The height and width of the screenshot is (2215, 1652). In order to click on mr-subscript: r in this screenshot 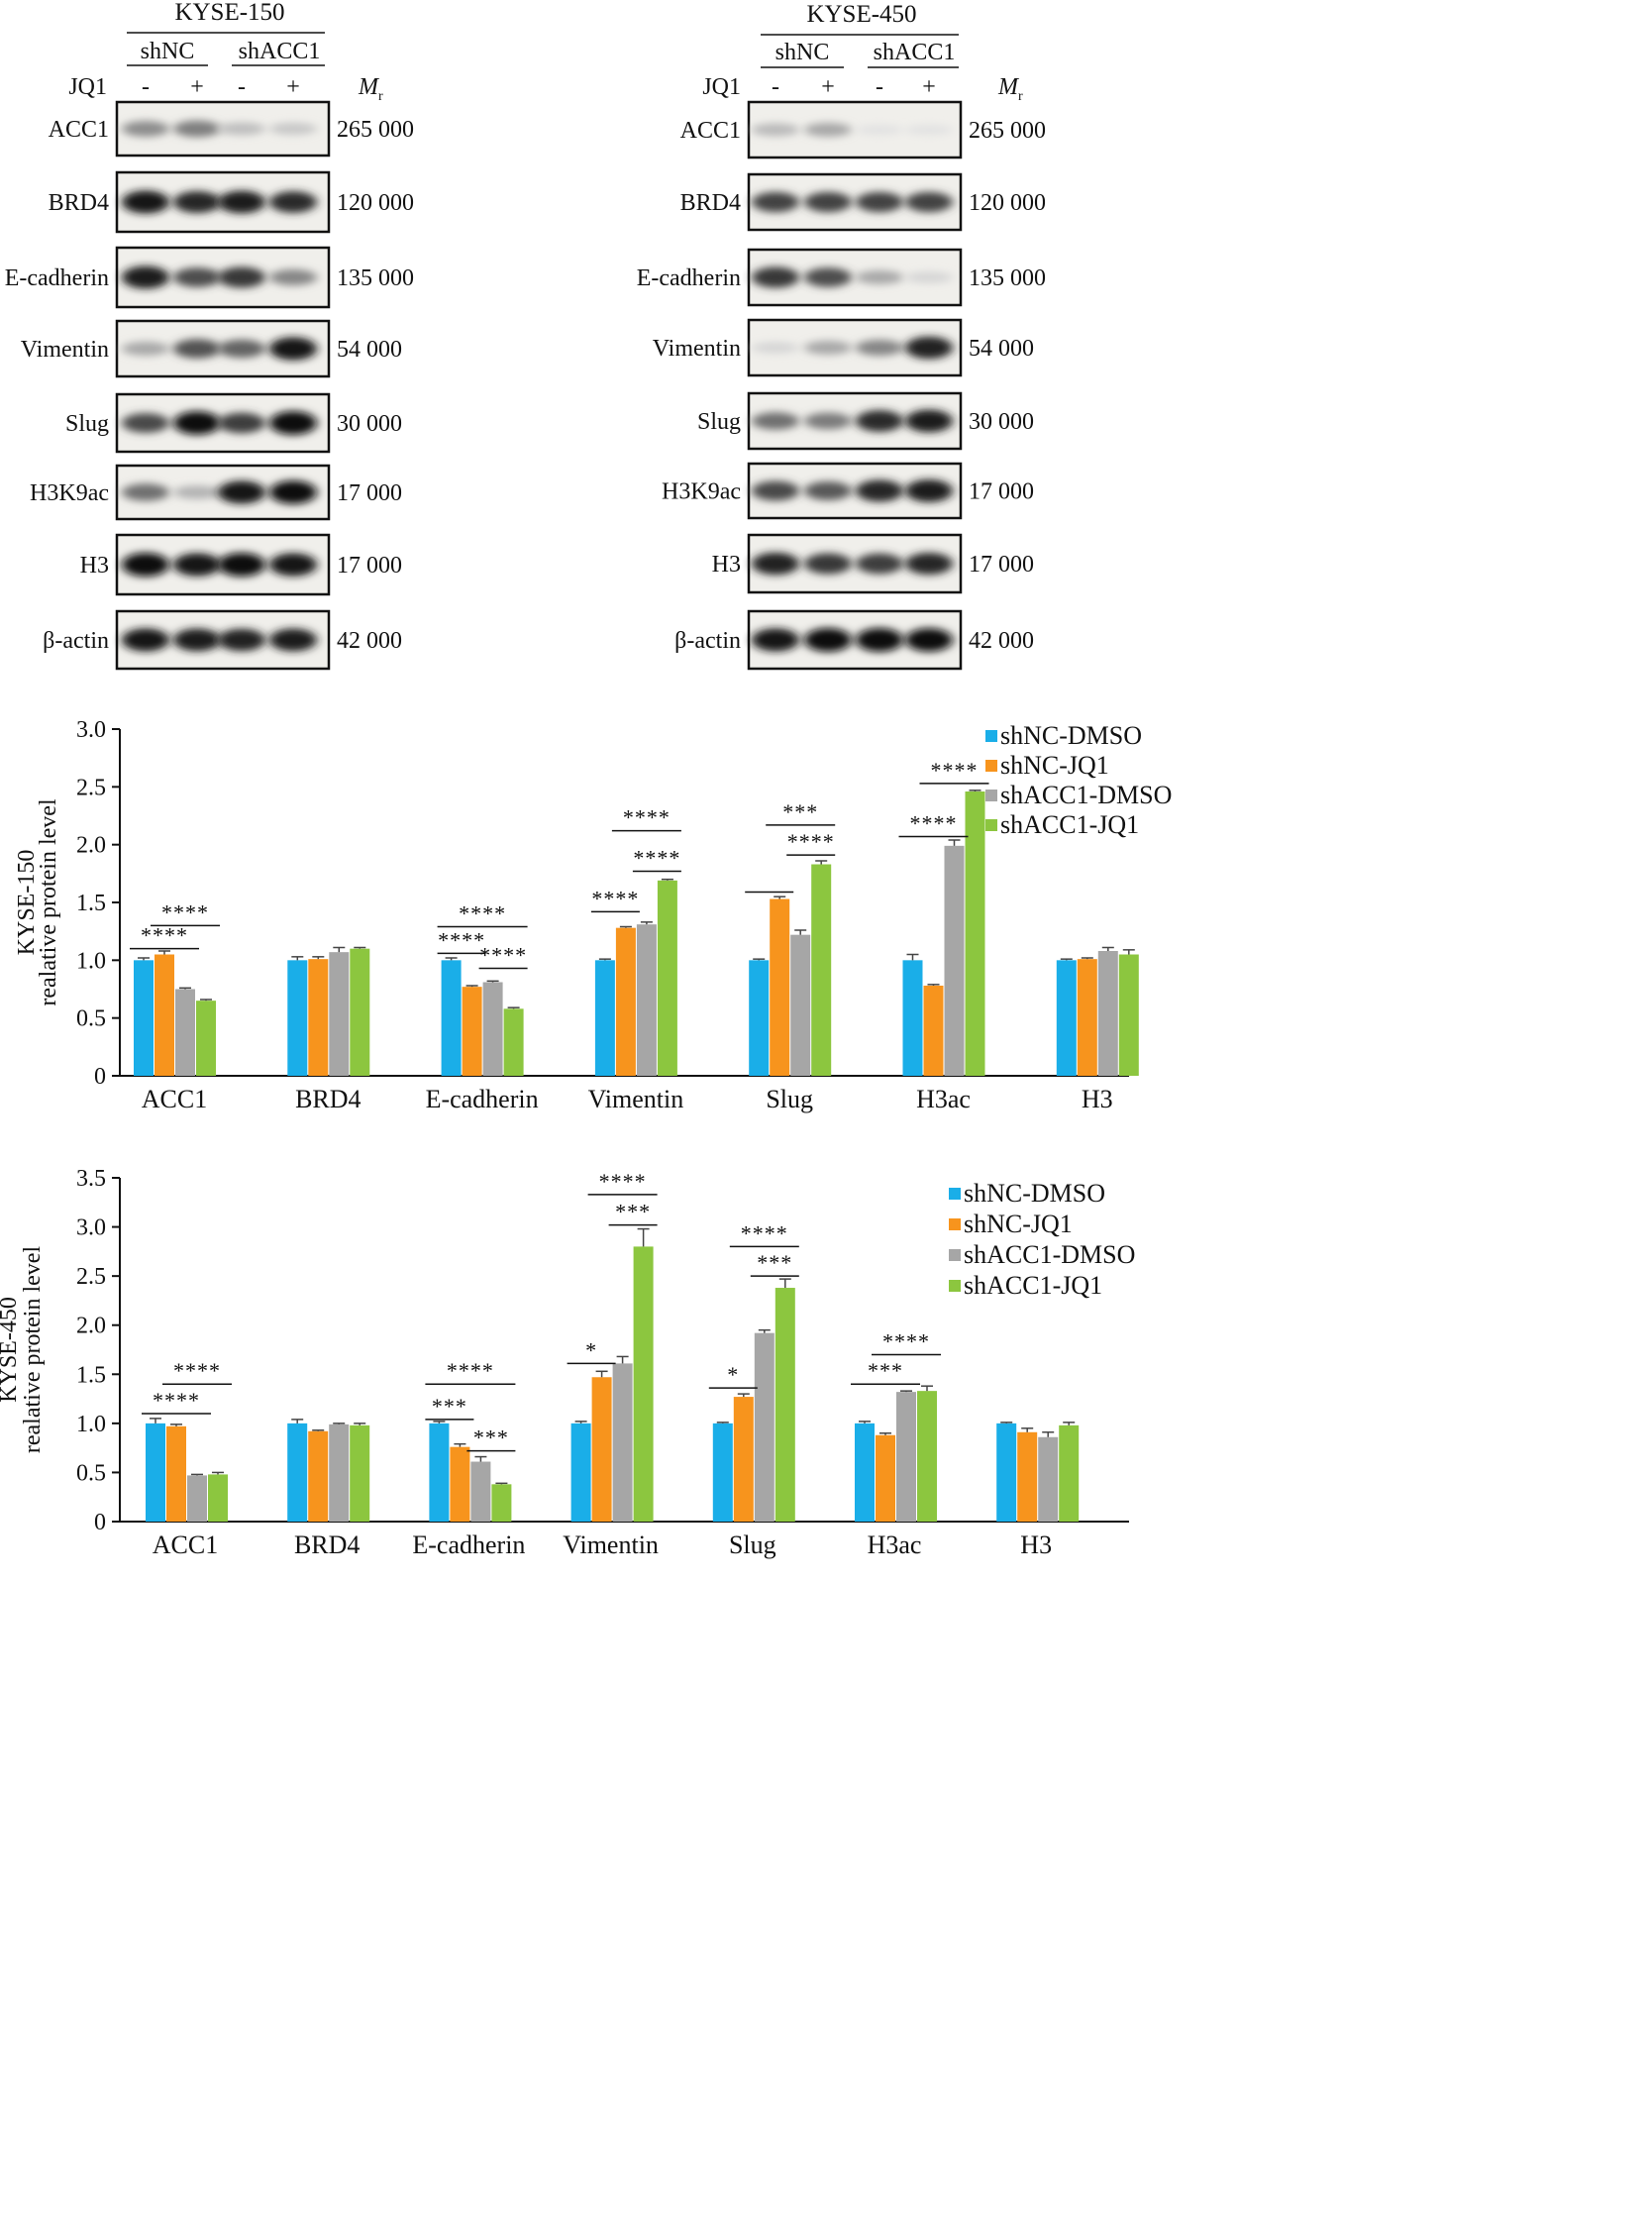, I will do `click(381, 96)`.